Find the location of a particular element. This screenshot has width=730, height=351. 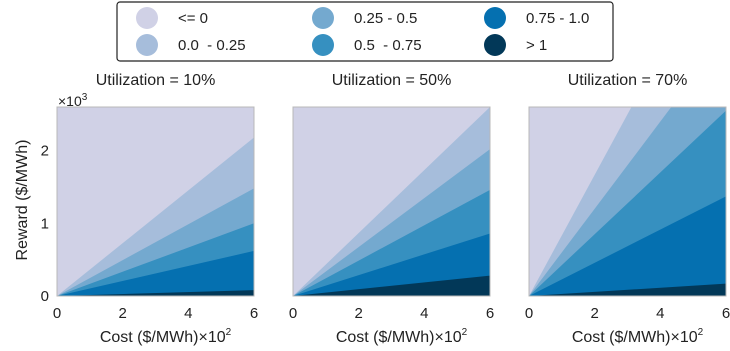

legend-label: 0.5 - 0.75 is located at coordinates (388, 45).